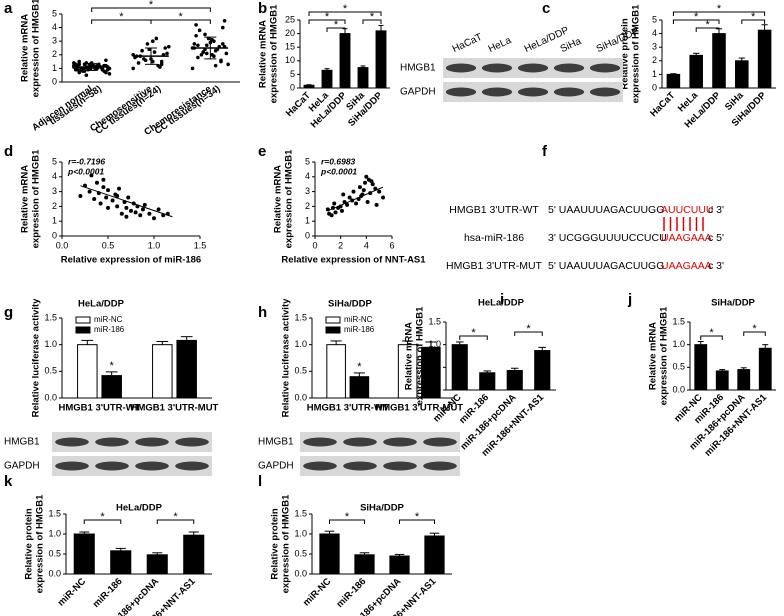  Describe the element at coordinates (686, 238) in the screenshot. I see `binding-site: UAAGAAA` at that location.